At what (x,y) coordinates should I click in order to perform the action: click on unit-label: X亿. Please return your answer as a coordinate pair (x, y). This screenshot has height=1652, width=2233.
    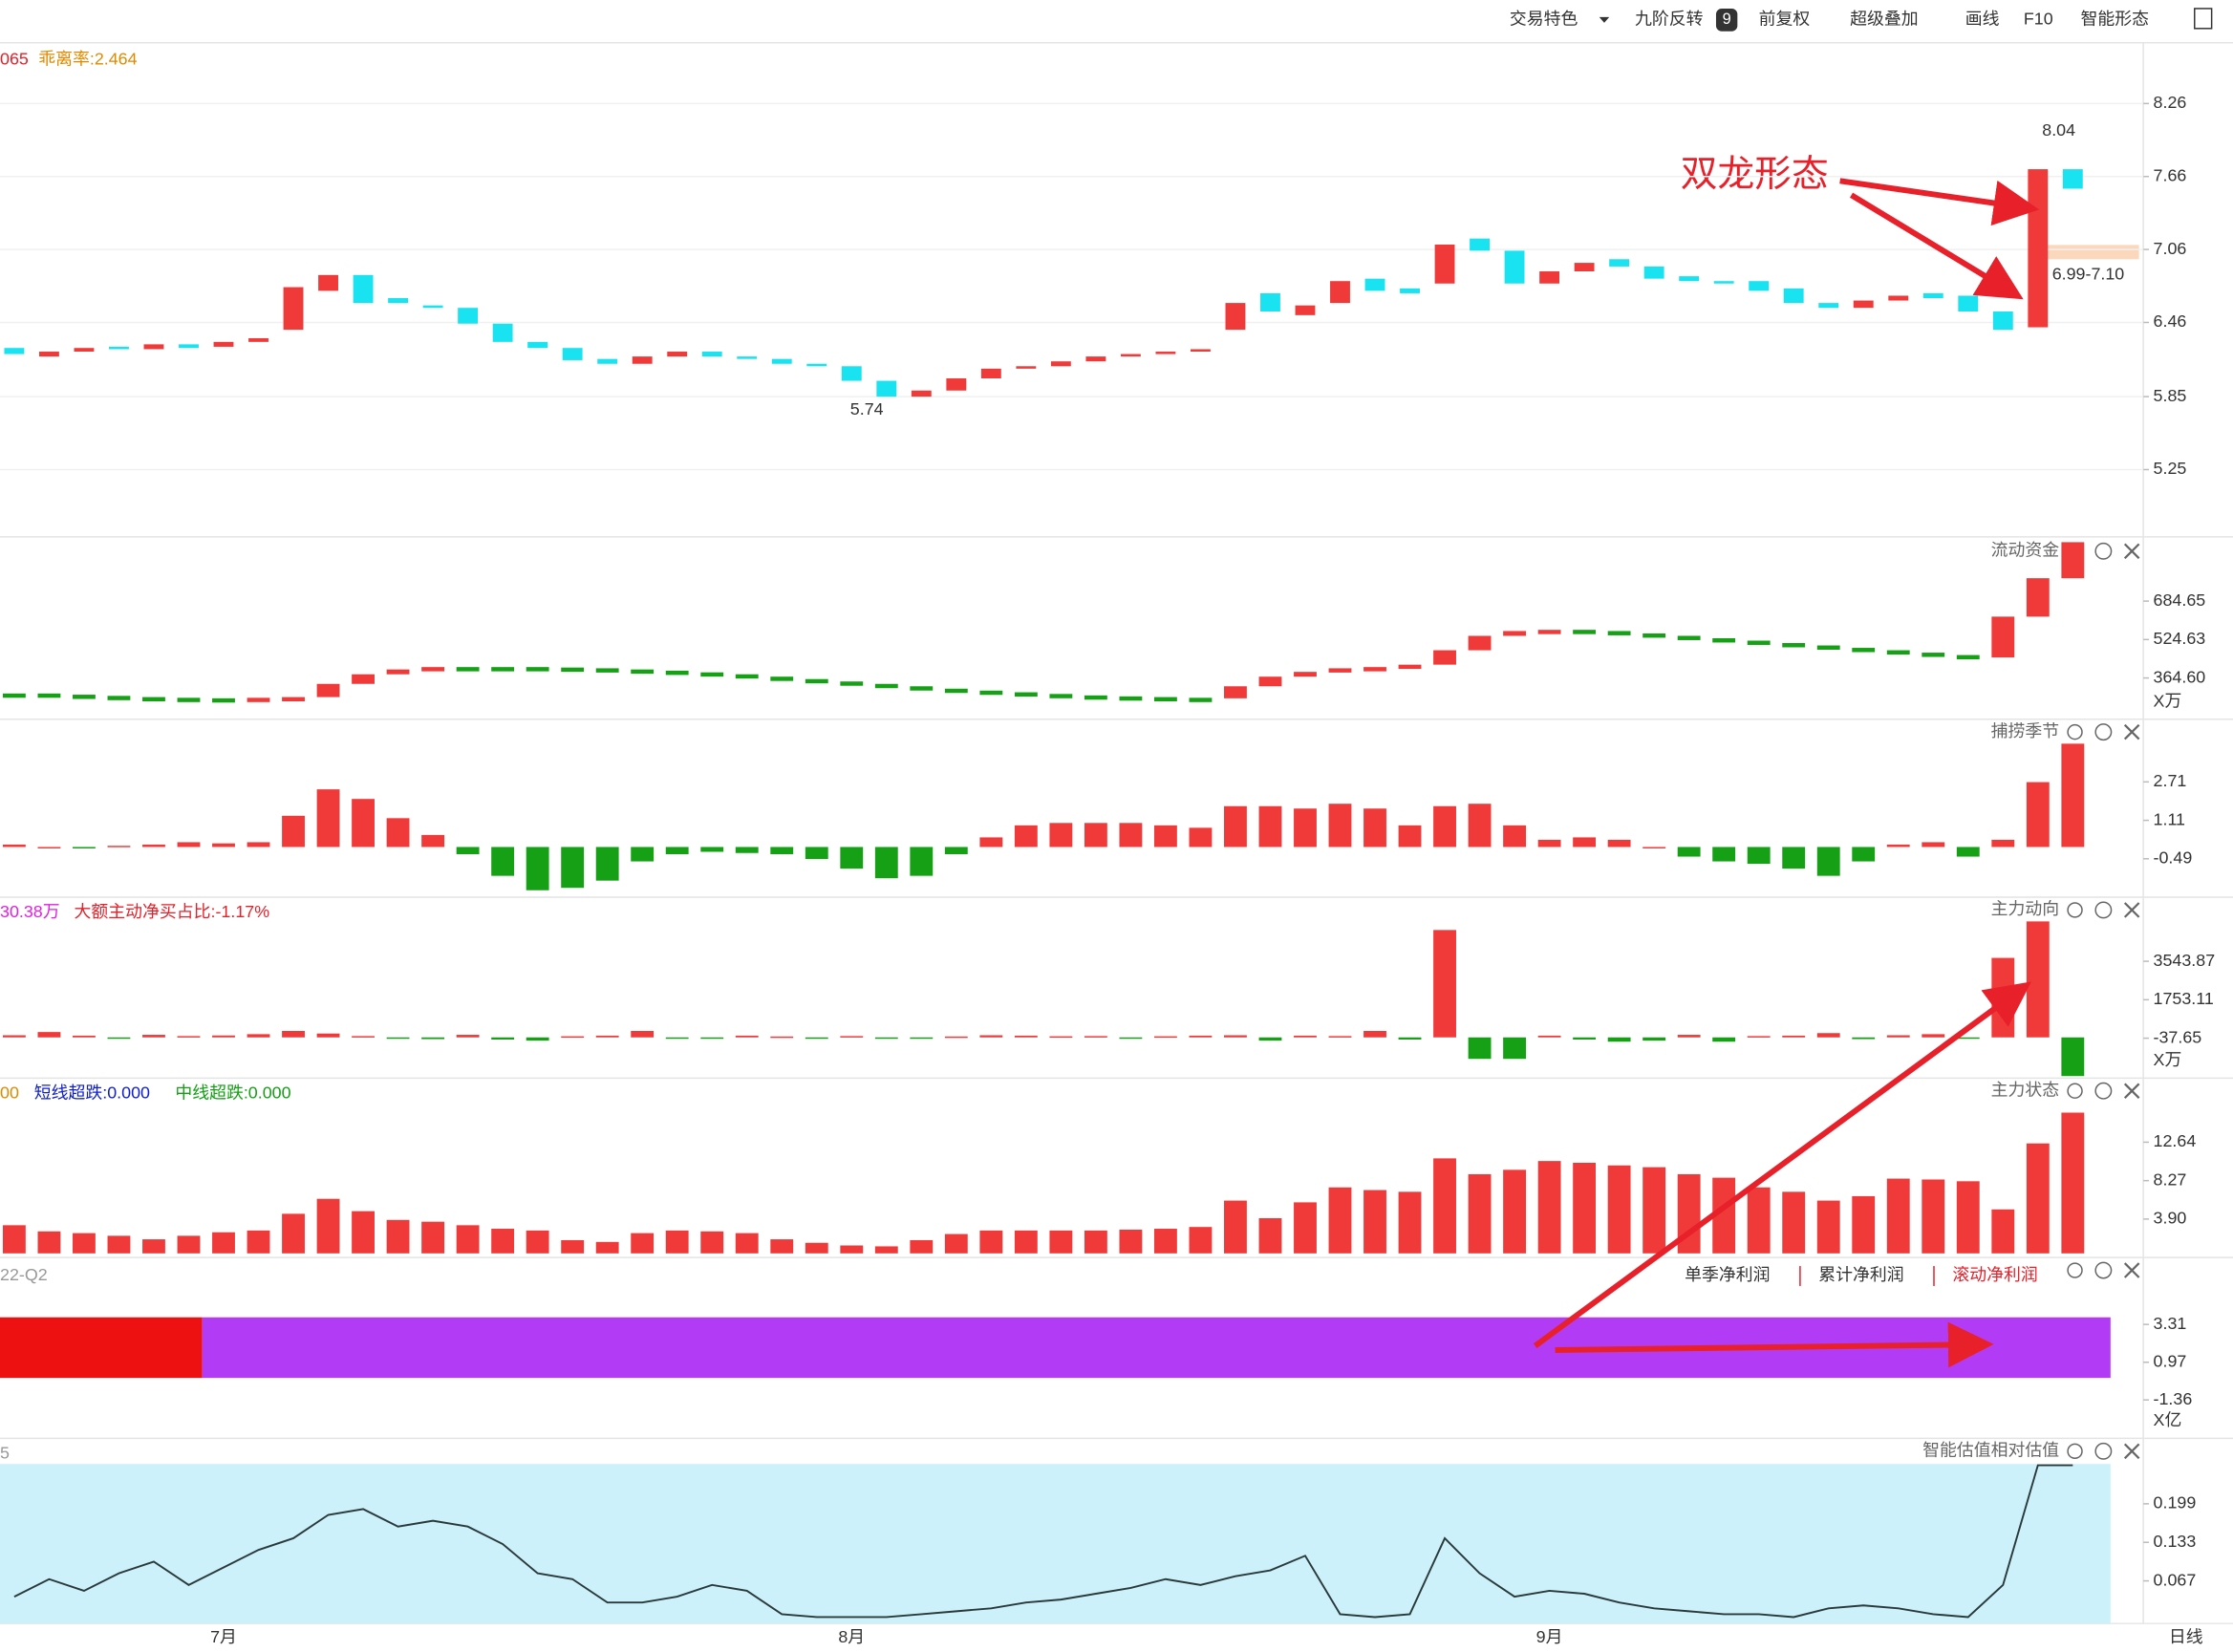
    Looking at the image, I should click on (2168, 1420).